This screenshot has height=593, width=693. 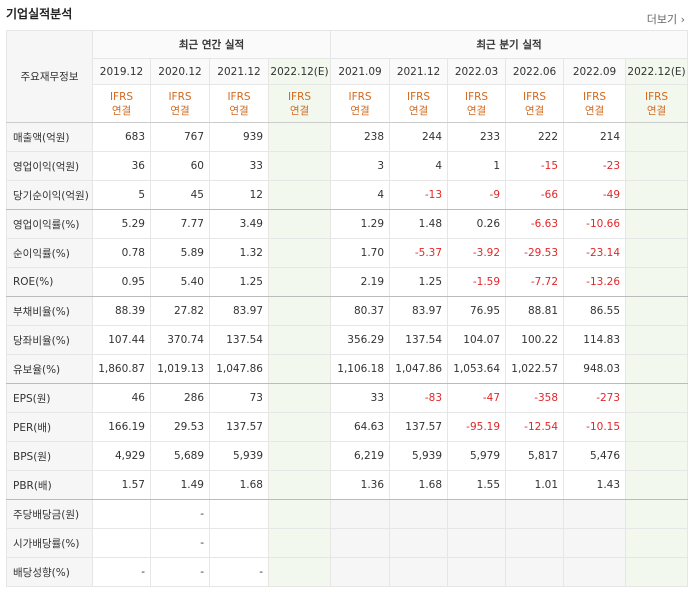 I want to click on value-cell: -29.53, so click(x=535, y=253).